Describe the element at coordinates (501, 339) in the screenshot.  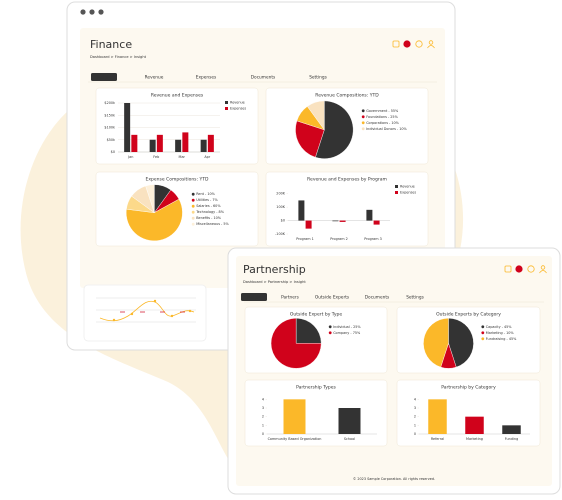
I see `legend-label: Fundraising - 45%` at that location.